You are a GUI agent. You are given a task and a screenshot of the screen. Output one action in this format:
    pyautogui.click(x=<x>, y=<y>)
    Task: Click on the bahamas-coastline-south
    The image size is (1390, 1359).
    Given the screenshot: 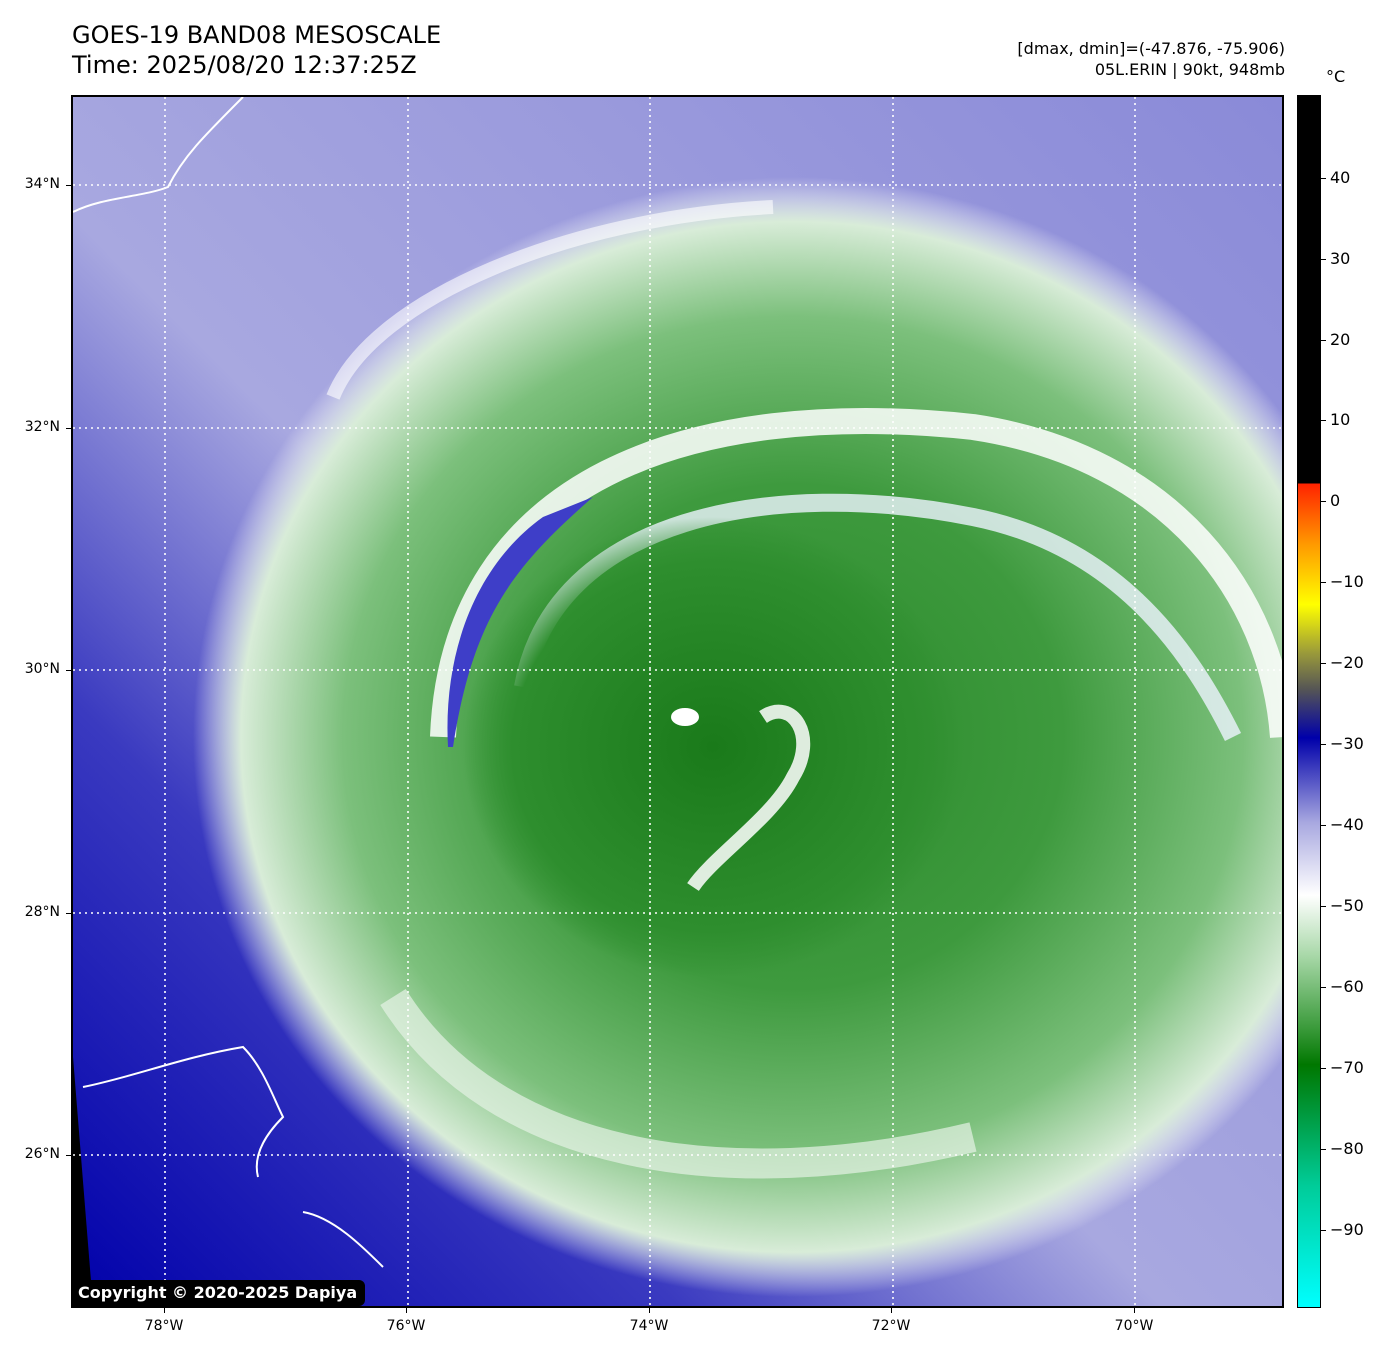 What is the action you would take?
    pyautogui.click(x=343, y=1239)
    